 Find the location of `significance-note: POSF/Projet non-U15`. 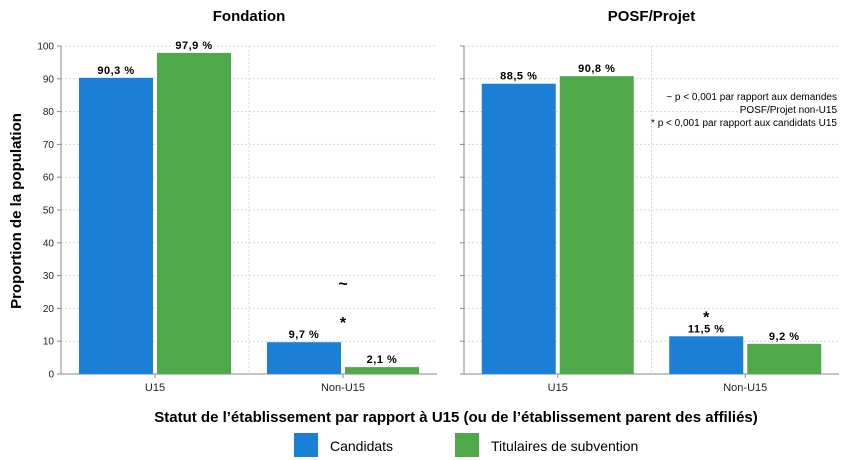

significance-note: POSF/Projet non-U15 is located at coordinates (789, 110).